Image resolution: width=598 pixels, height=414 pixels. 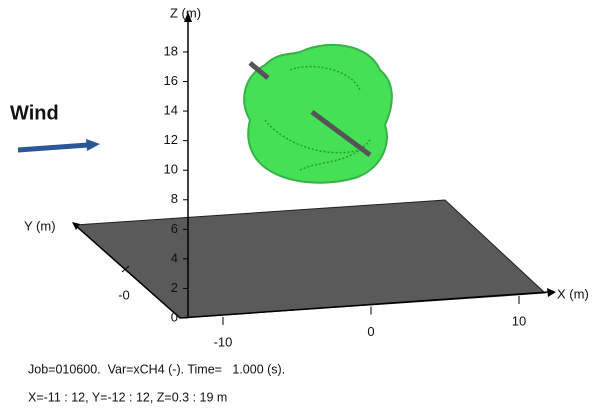 I want to click on z-tick-label: 4, so click(x=174, y=257).